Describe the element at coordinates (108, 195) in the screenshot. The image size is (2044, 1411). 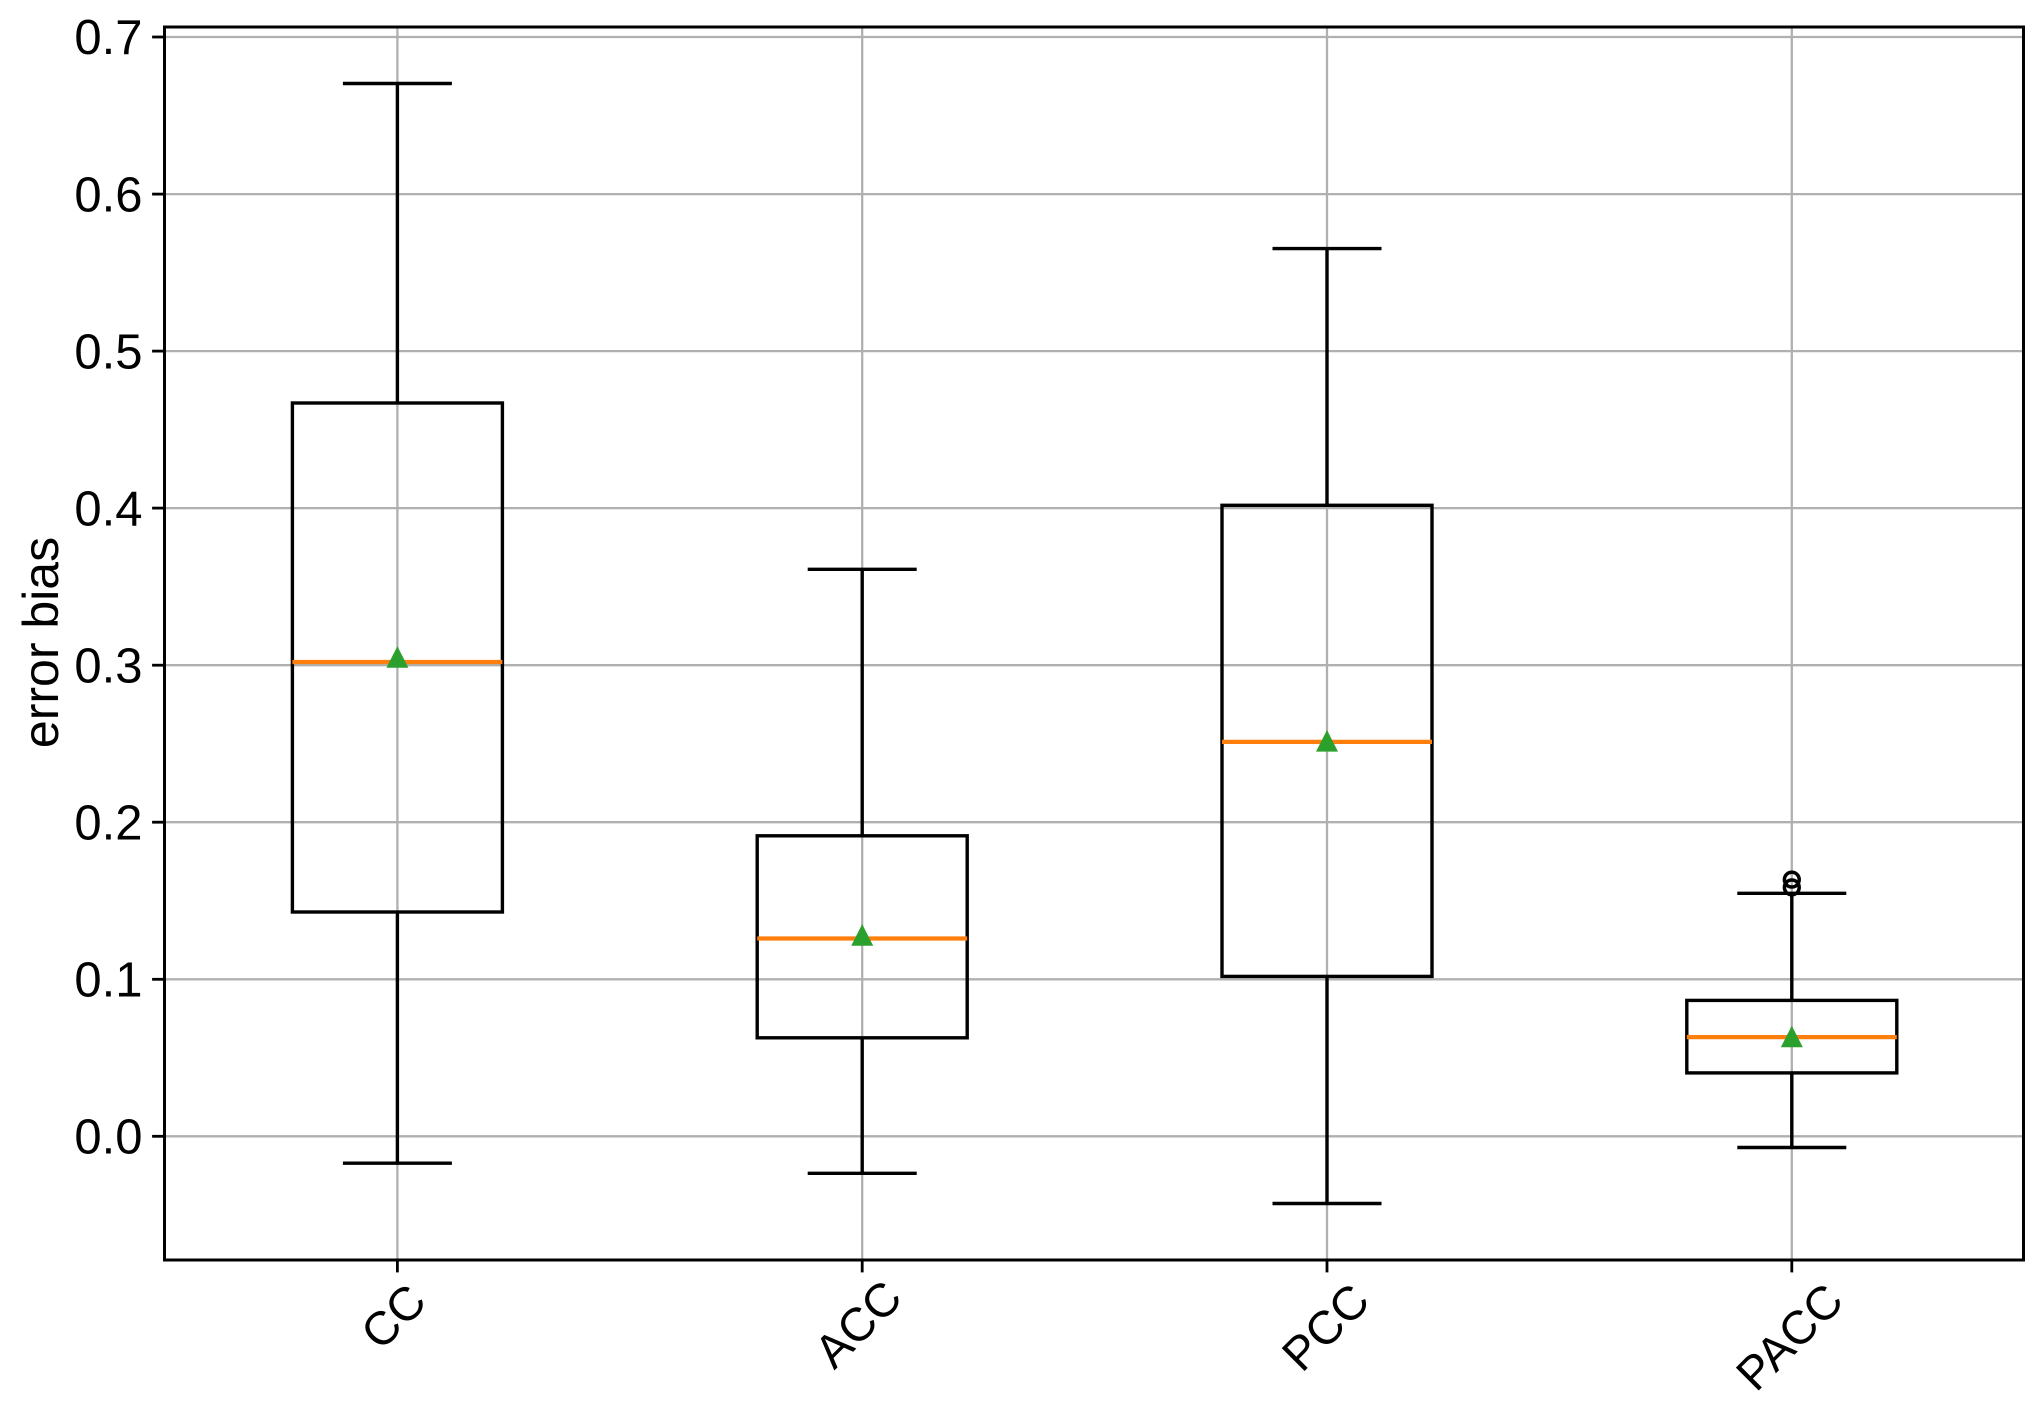
I see `svg-text: 0.6` at that location.